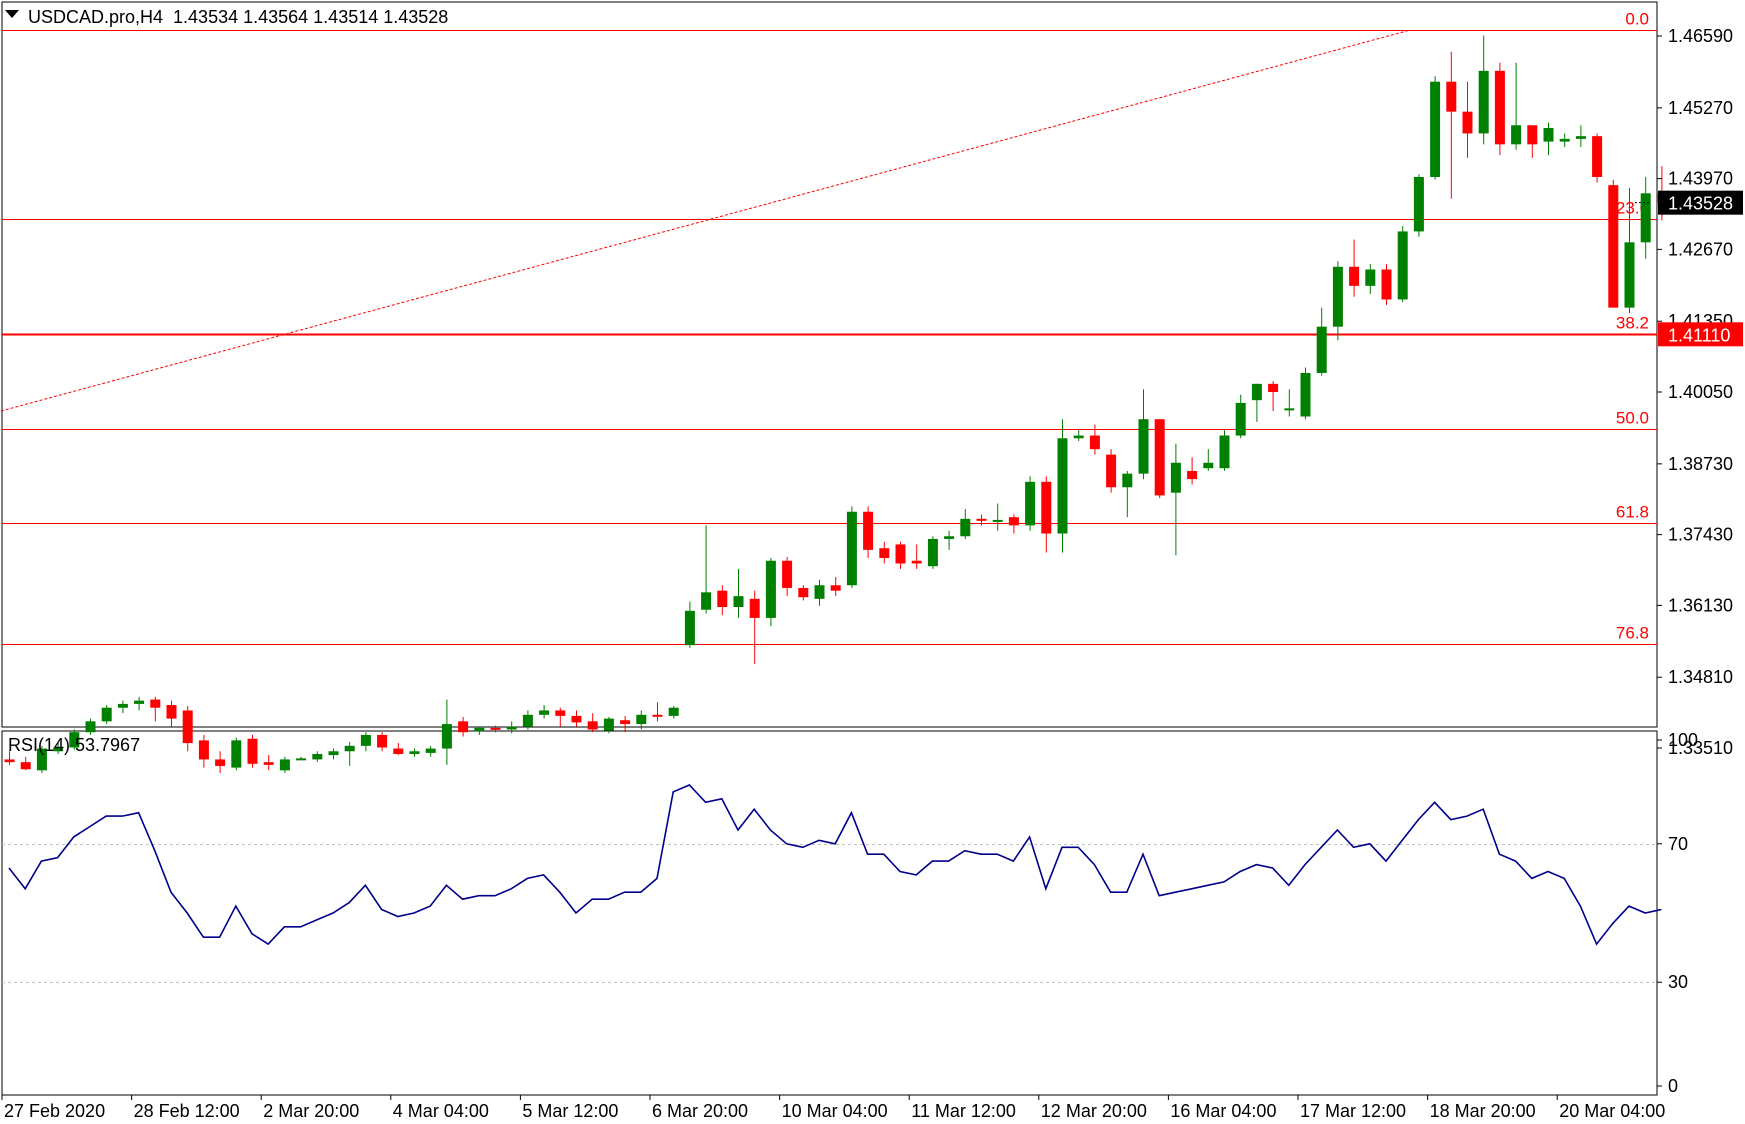  I want to click on fib-level-label: 38.2, so click(1632, 323).